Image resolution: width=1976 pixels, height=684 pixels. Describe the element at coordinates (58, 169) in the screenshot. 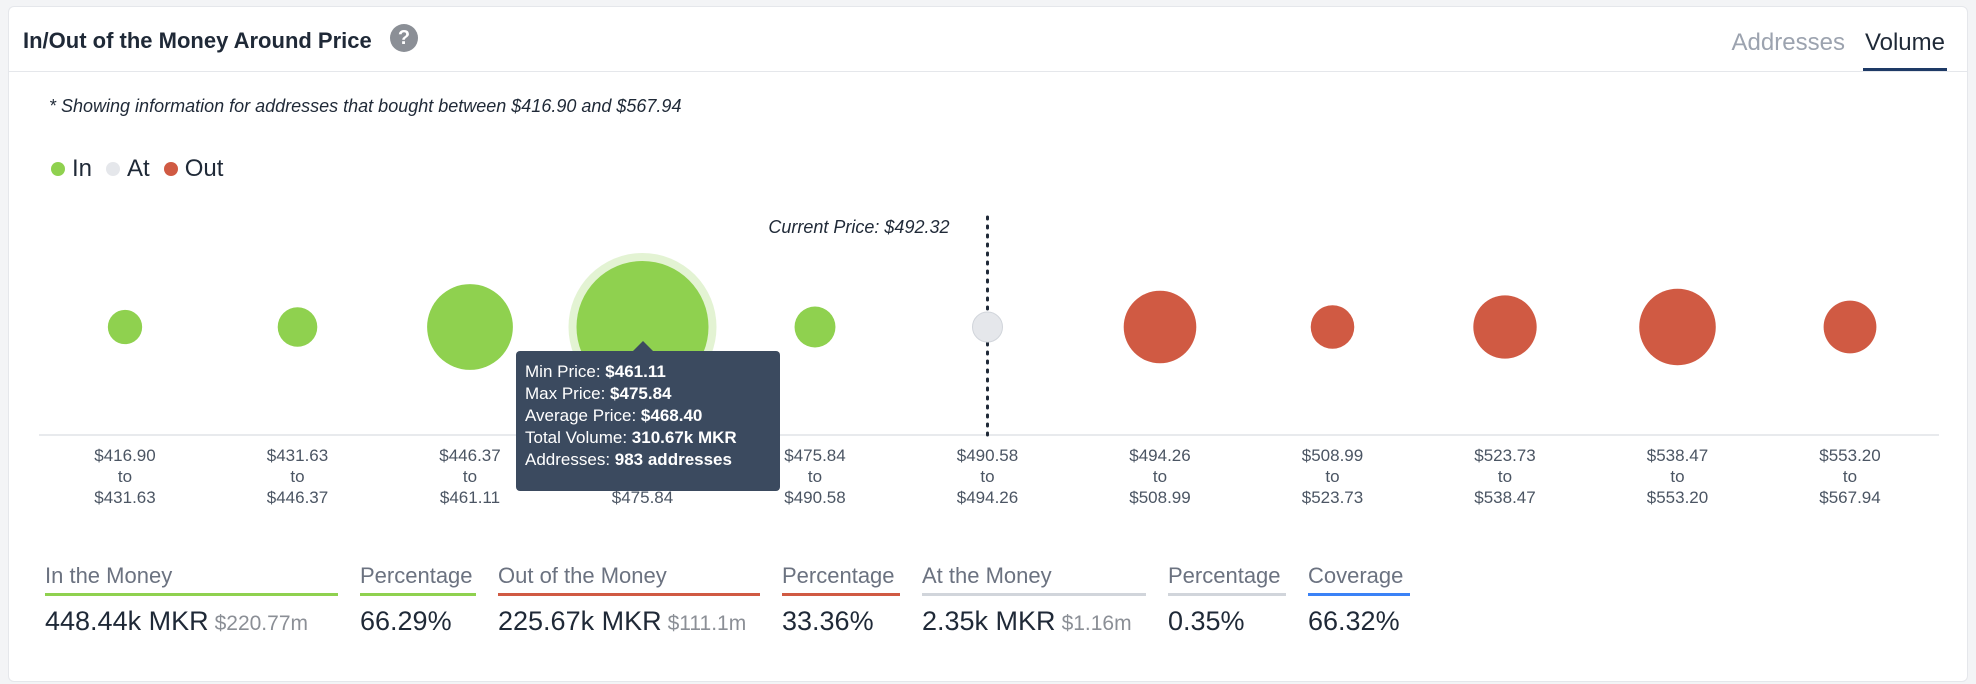

I see `legend-dot-in-icon` at that location.